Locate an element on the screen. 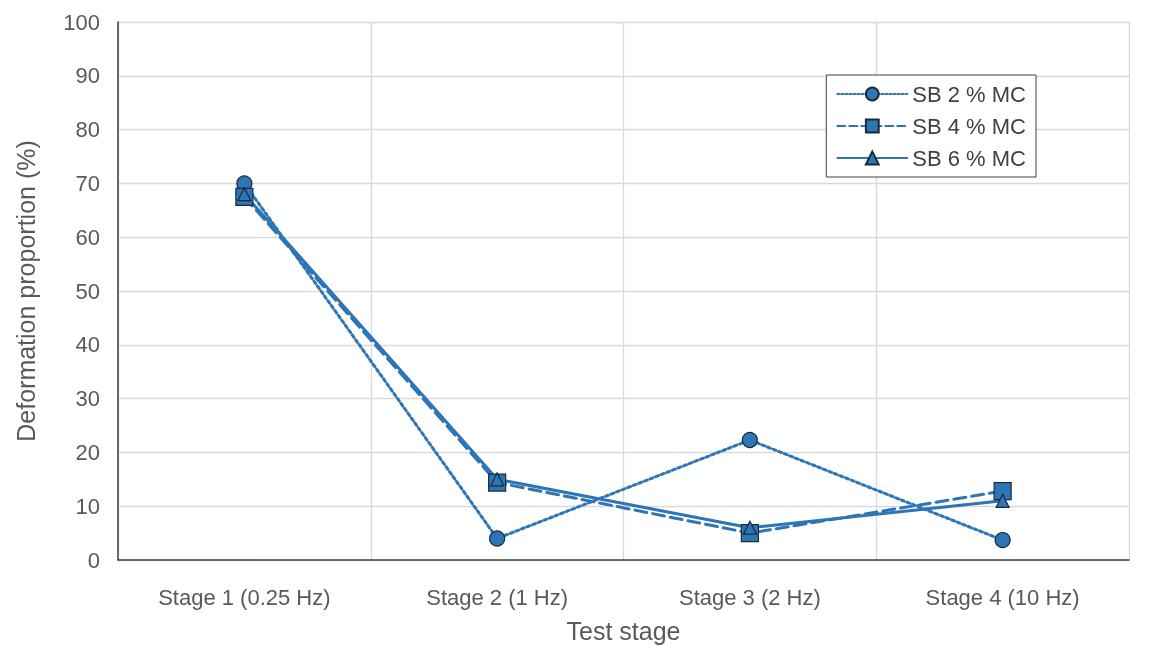  y-tick-label: 0 is located at coordinates (93, 560).